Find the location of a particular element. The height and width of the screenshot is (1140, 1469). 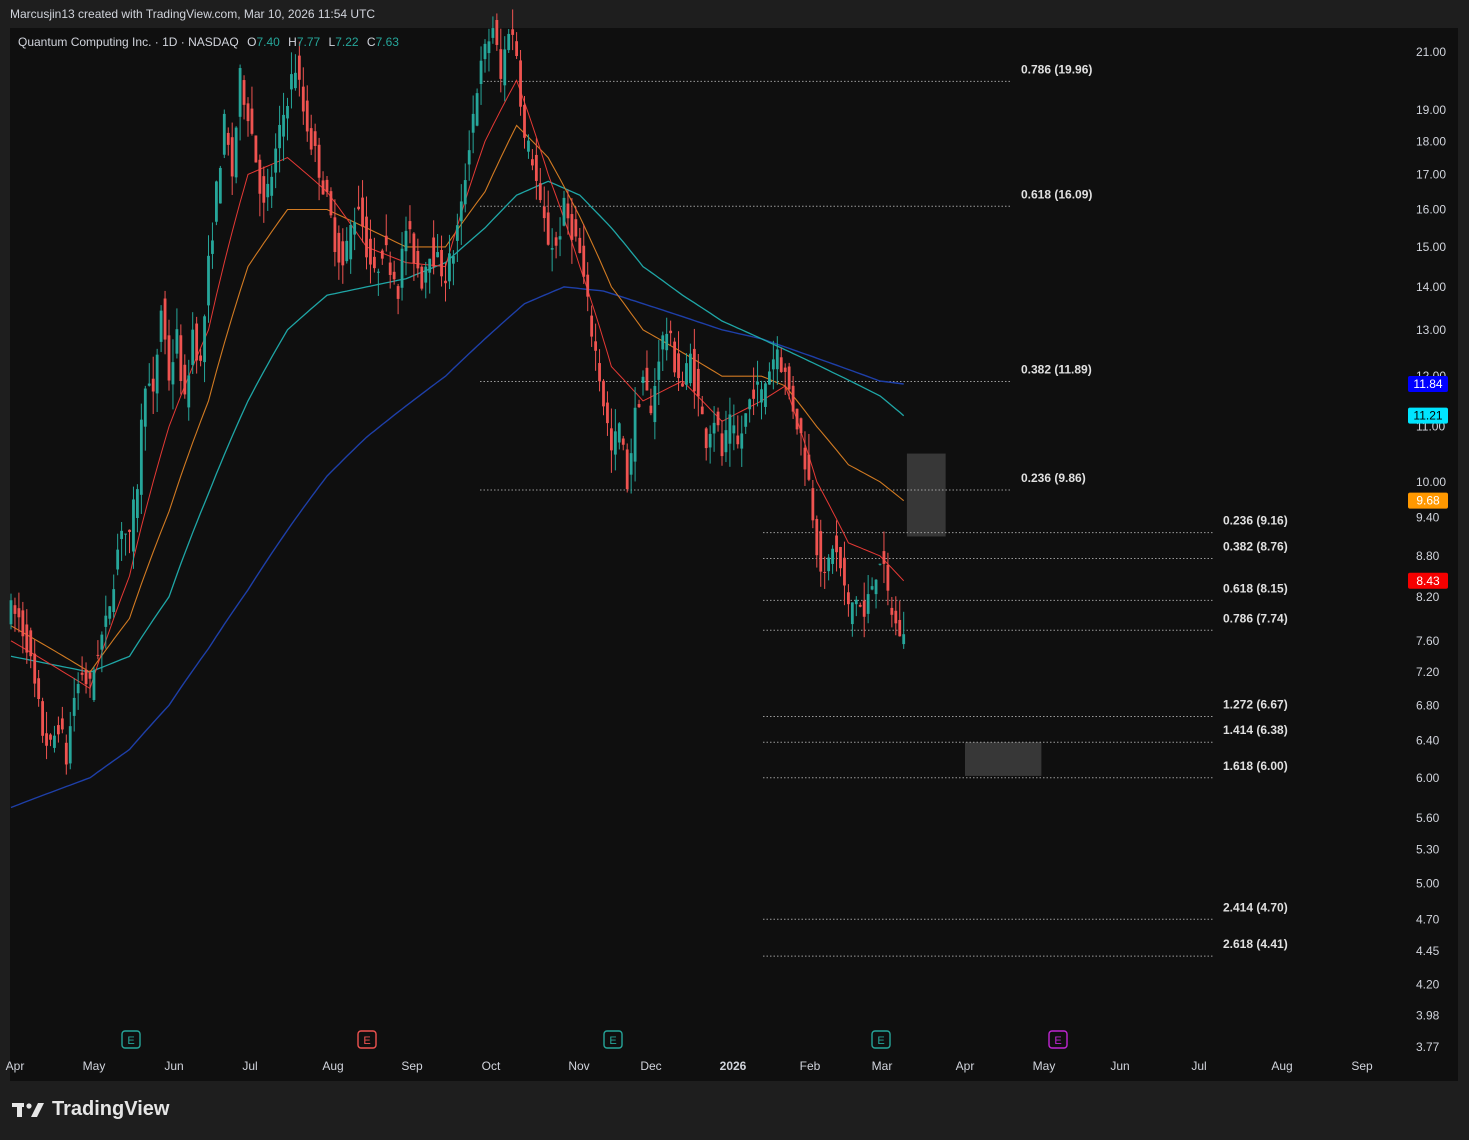

fib-label-12: 2.618 (4.41) is located at coordinates (1255, 944).